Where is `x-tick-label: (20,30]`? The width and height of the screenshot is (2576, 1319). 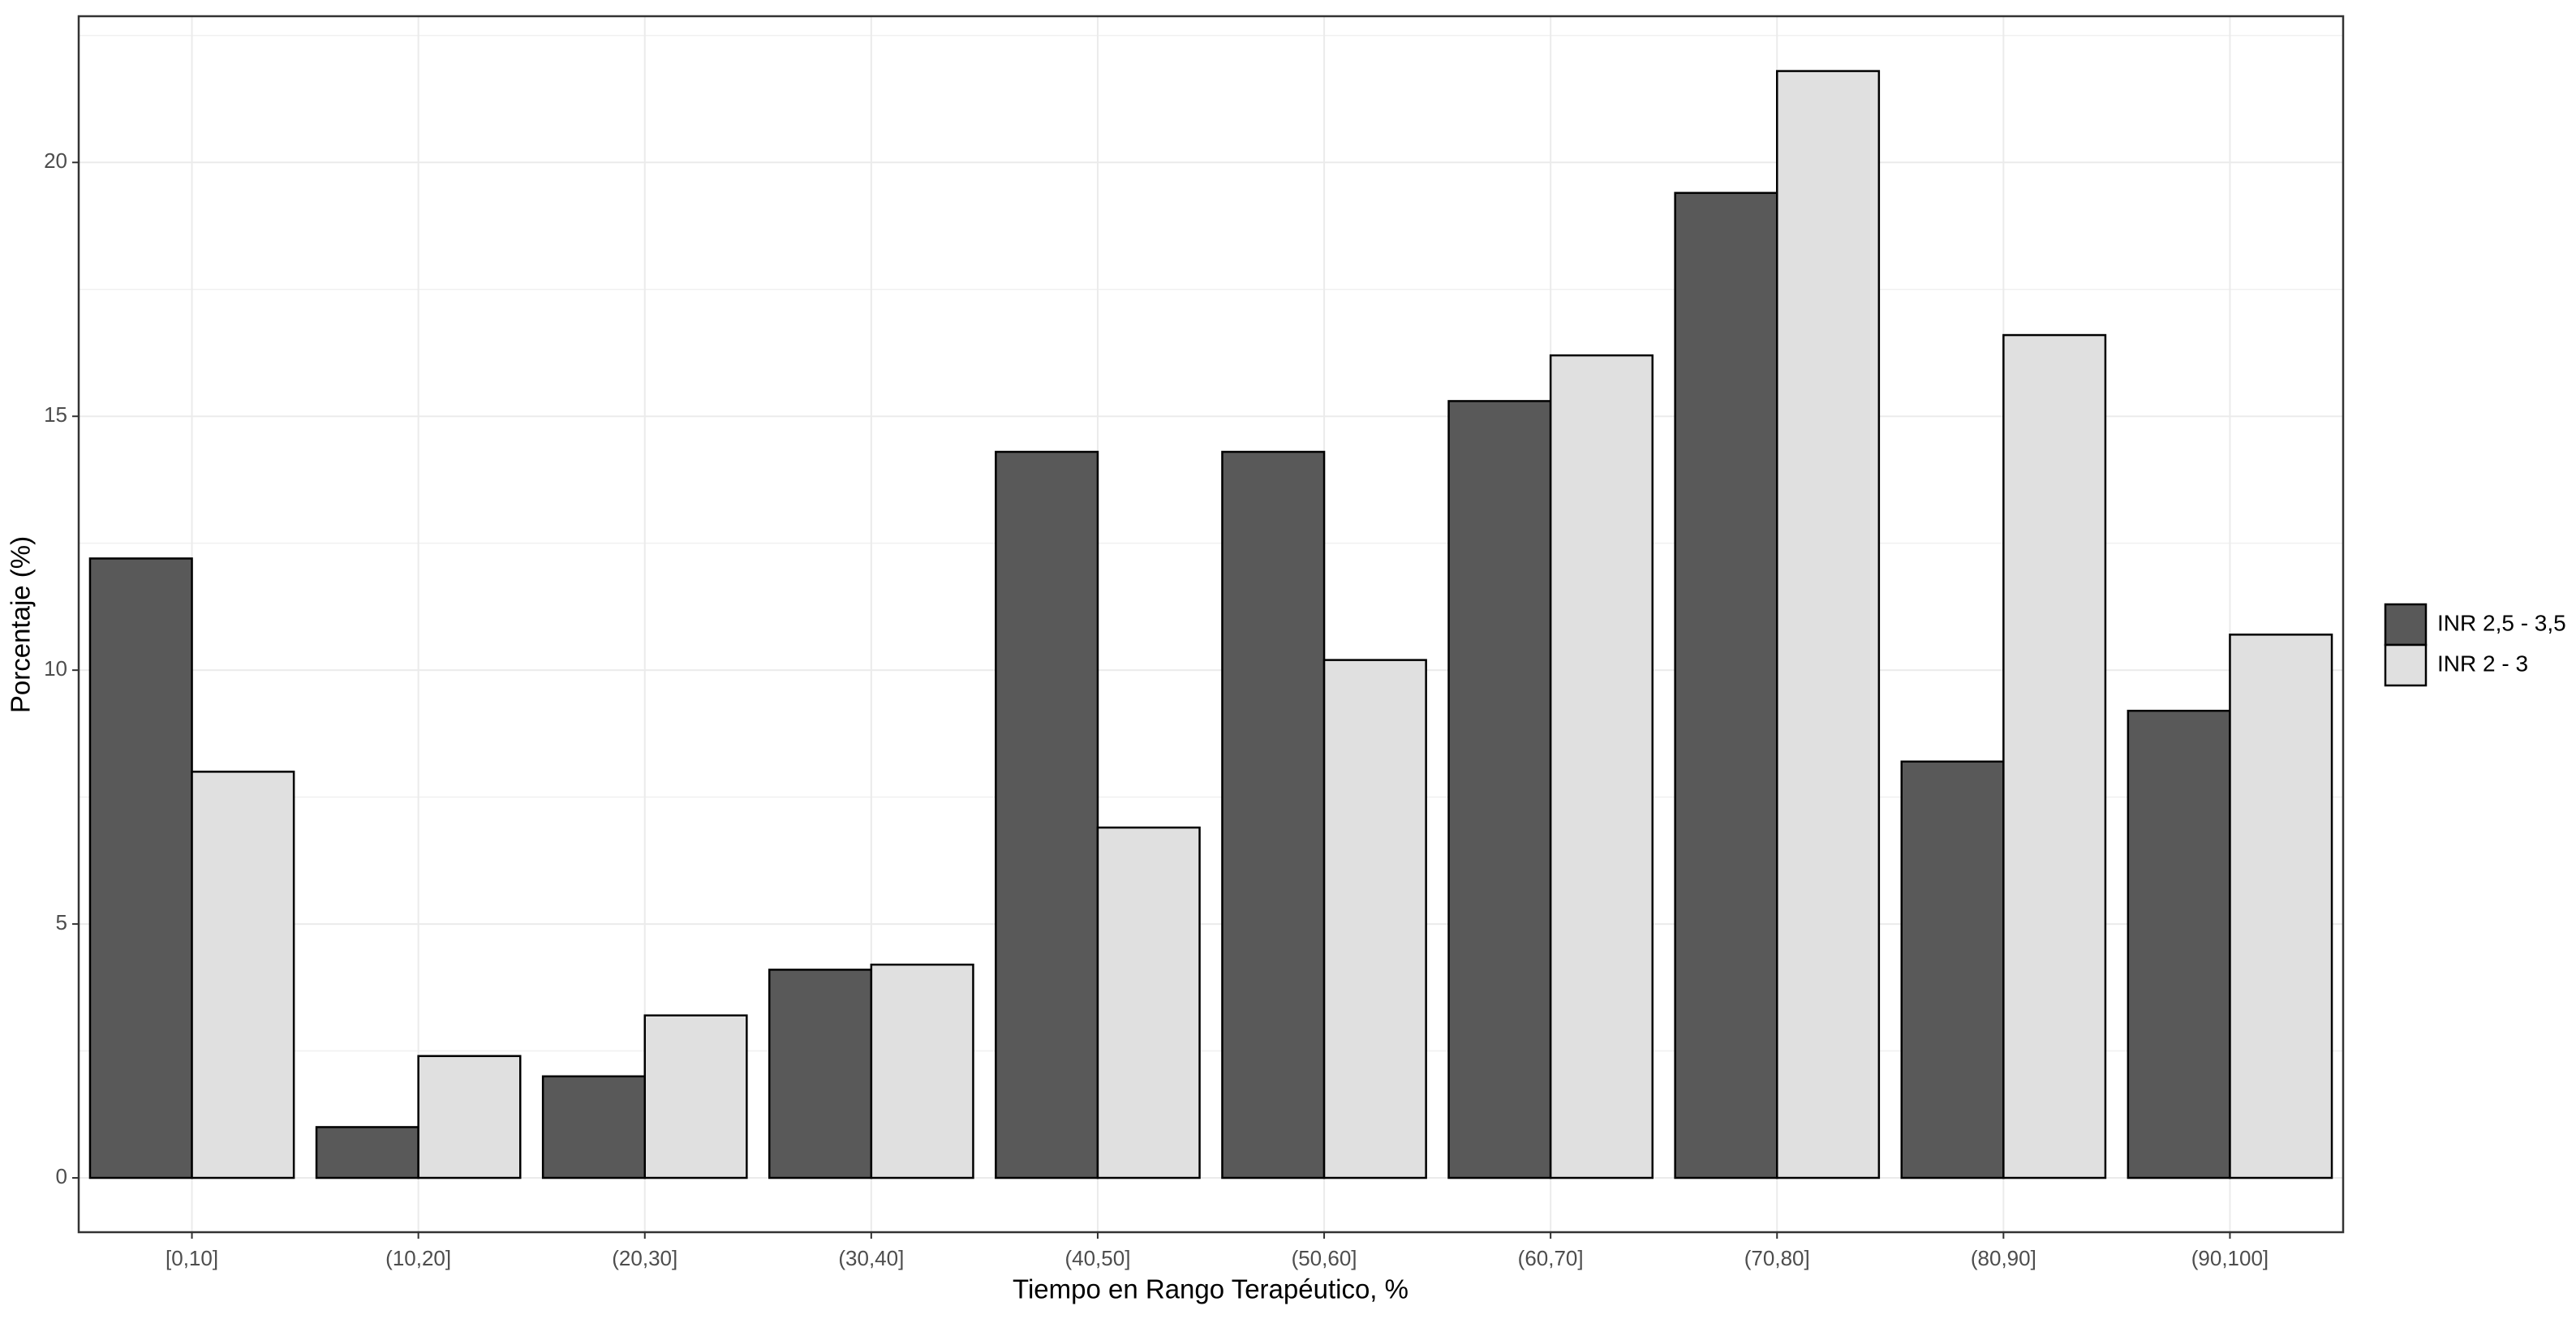 x-tick-label: (20,30] is located at coordinates (644, 1258).